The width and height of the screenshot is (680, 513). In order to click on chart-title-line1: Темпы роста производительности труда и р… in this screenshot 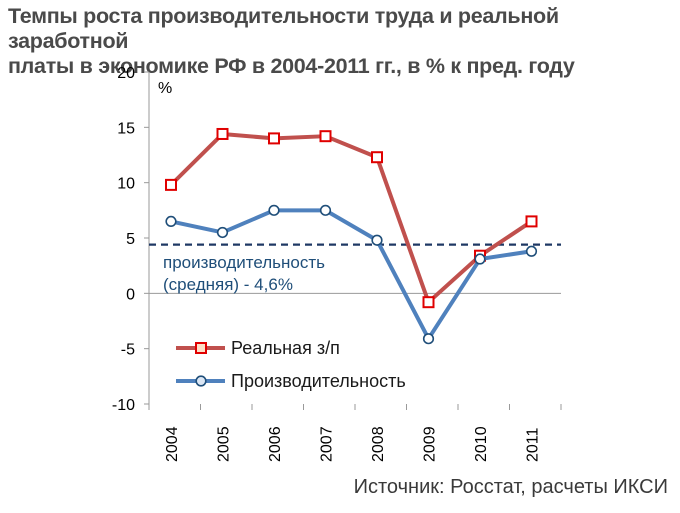, I will do `click(283, 28)`.